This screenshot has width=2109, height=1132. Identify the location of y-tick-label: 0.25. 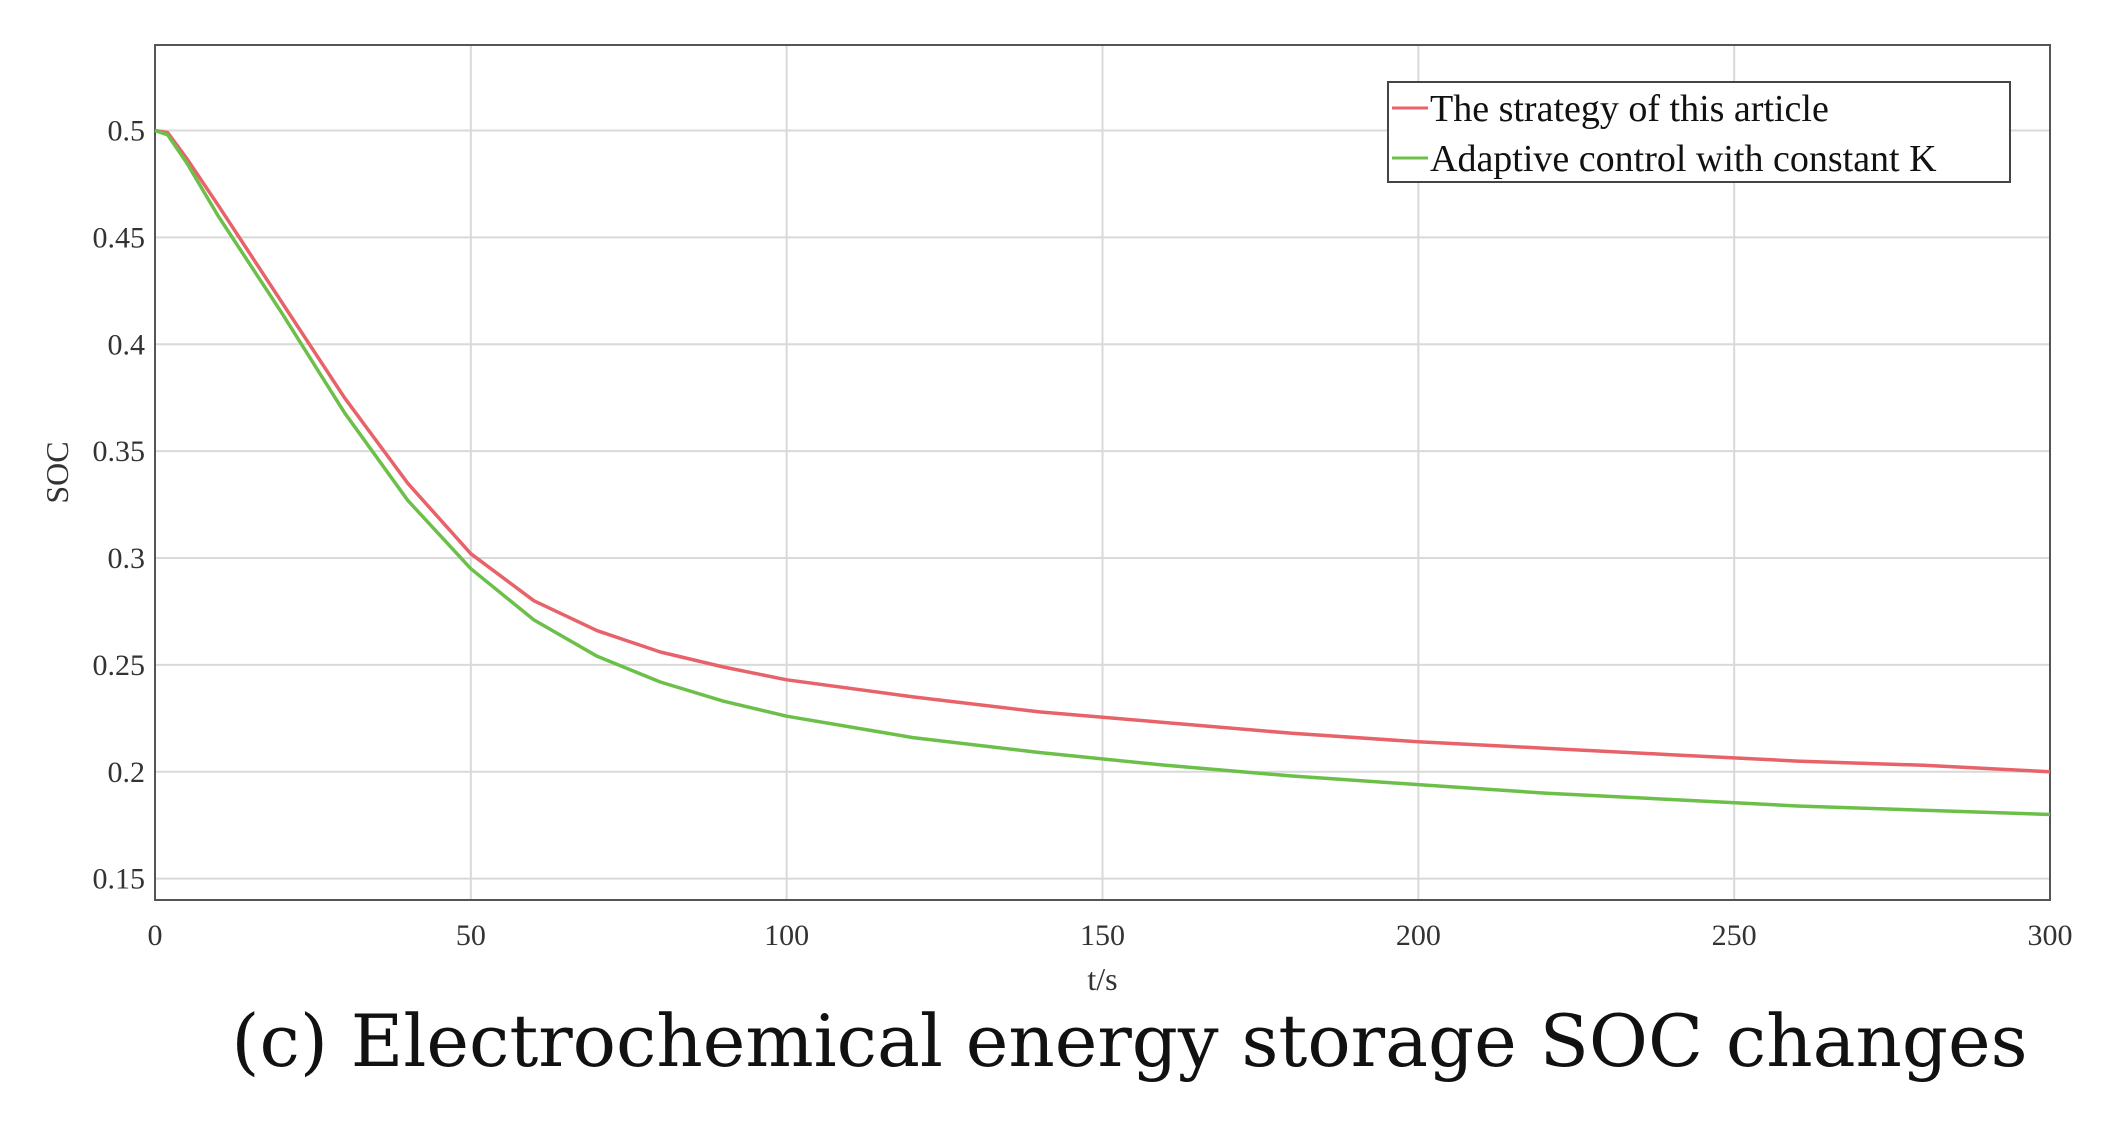
(119, 665).